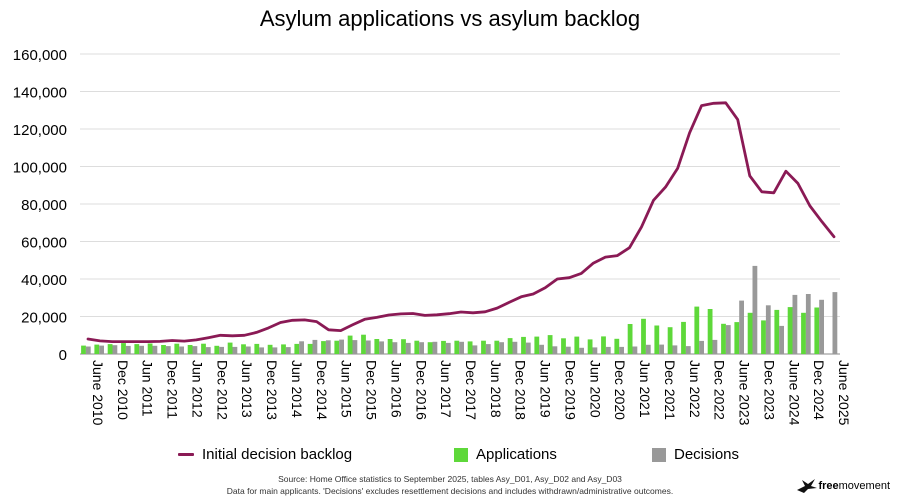 The width and height of the screenshot is (900, 502). I want to click on legend-swatch-backlog, so click(186, 454).